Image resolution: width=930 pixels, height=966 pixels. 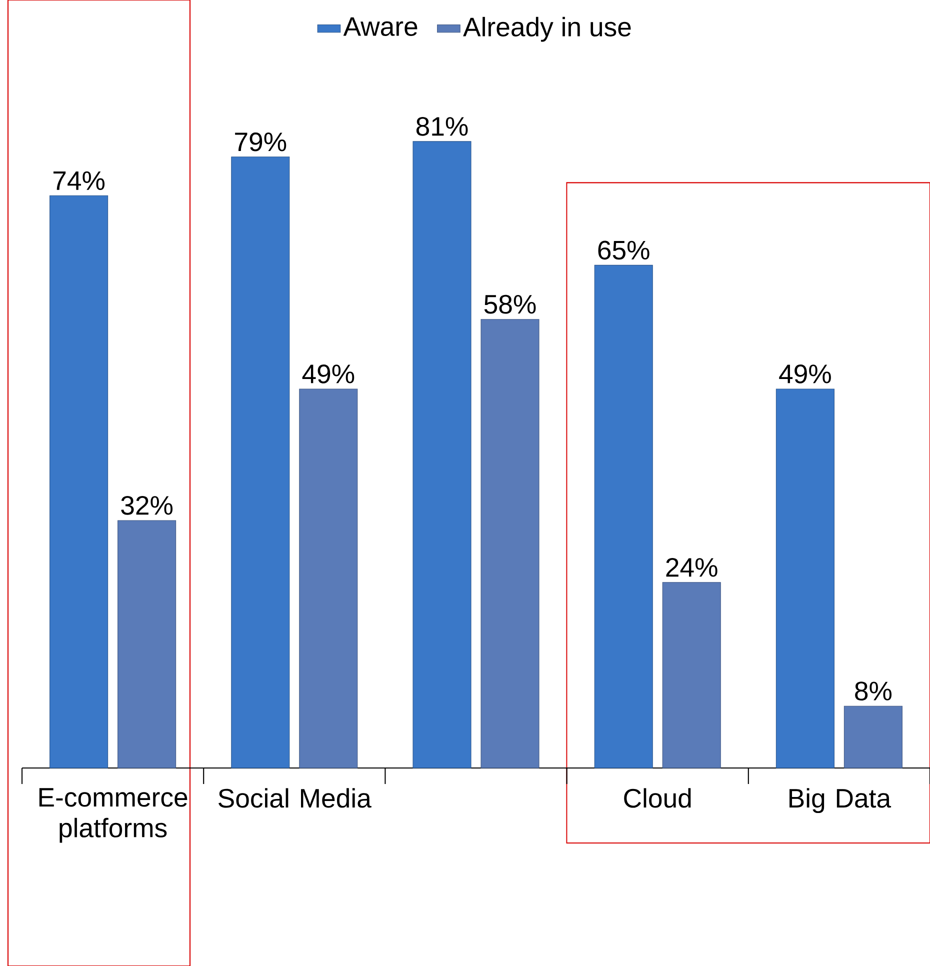 What do you see at coordinates (380, 26) in the screenshot?
I see `legend-label: Aware` at bounding box center [380, 26].